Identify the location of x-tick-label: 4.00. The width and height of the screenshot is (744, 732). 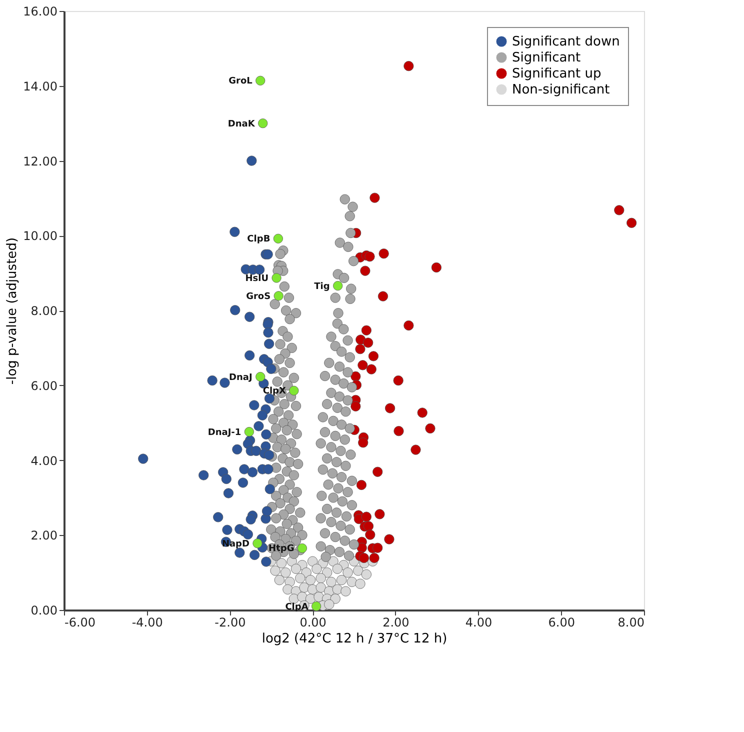
(478, 623).